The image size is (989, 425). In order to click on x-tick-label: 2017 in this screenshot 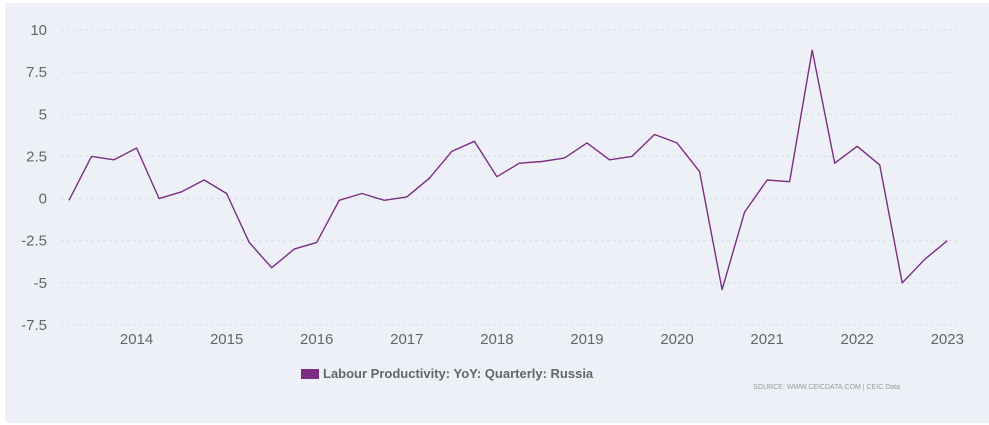, I will do `click(406, 339)`.